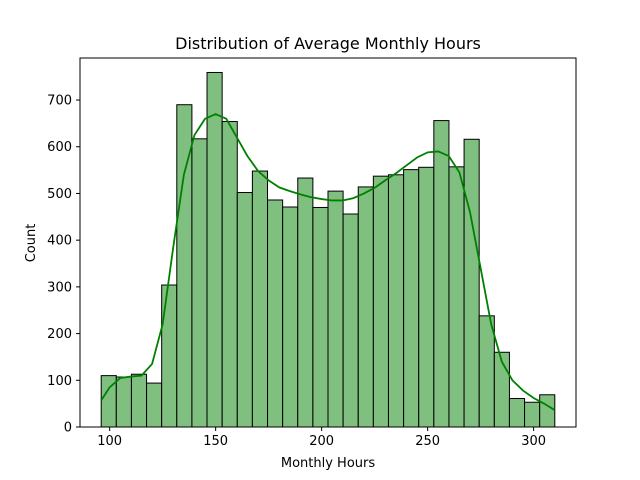  I want to click on x-tick-label: 300, so click(533, 441).